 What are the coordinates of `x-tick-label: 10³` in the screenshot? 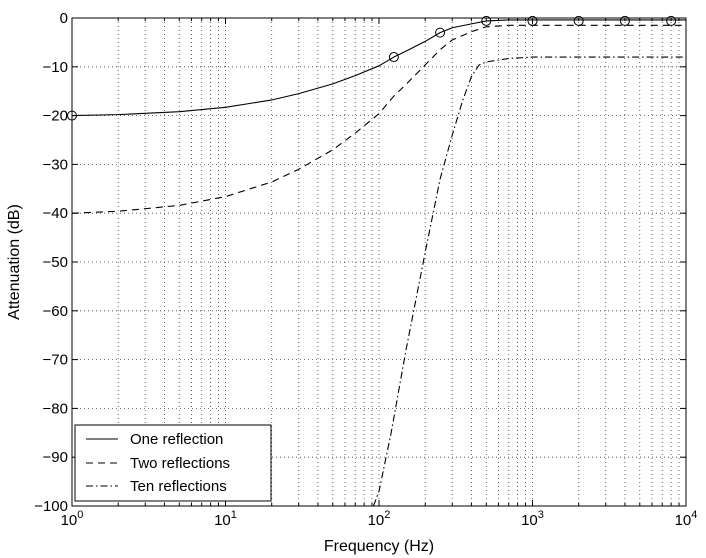 It's located at (532, 519).